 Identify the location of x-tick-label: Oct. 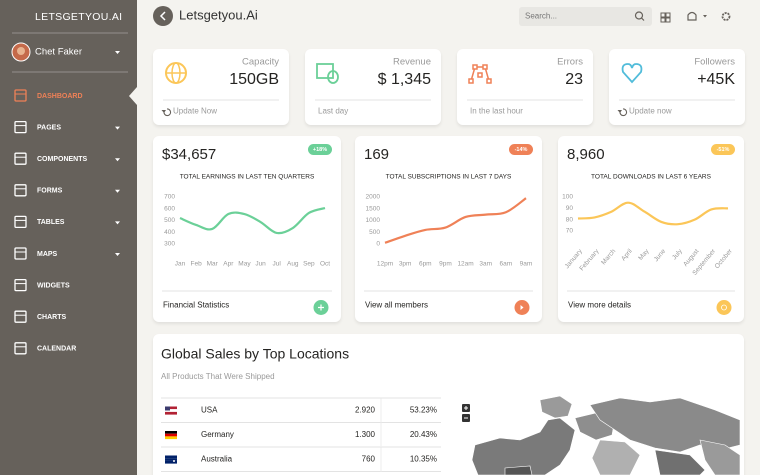
(325, 264).